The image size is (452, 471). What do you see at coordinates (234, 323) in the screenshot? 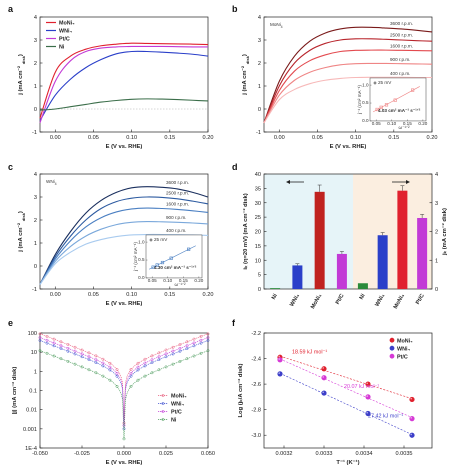
I see `panel-letter-f: f` at bounding box center [234, 323].